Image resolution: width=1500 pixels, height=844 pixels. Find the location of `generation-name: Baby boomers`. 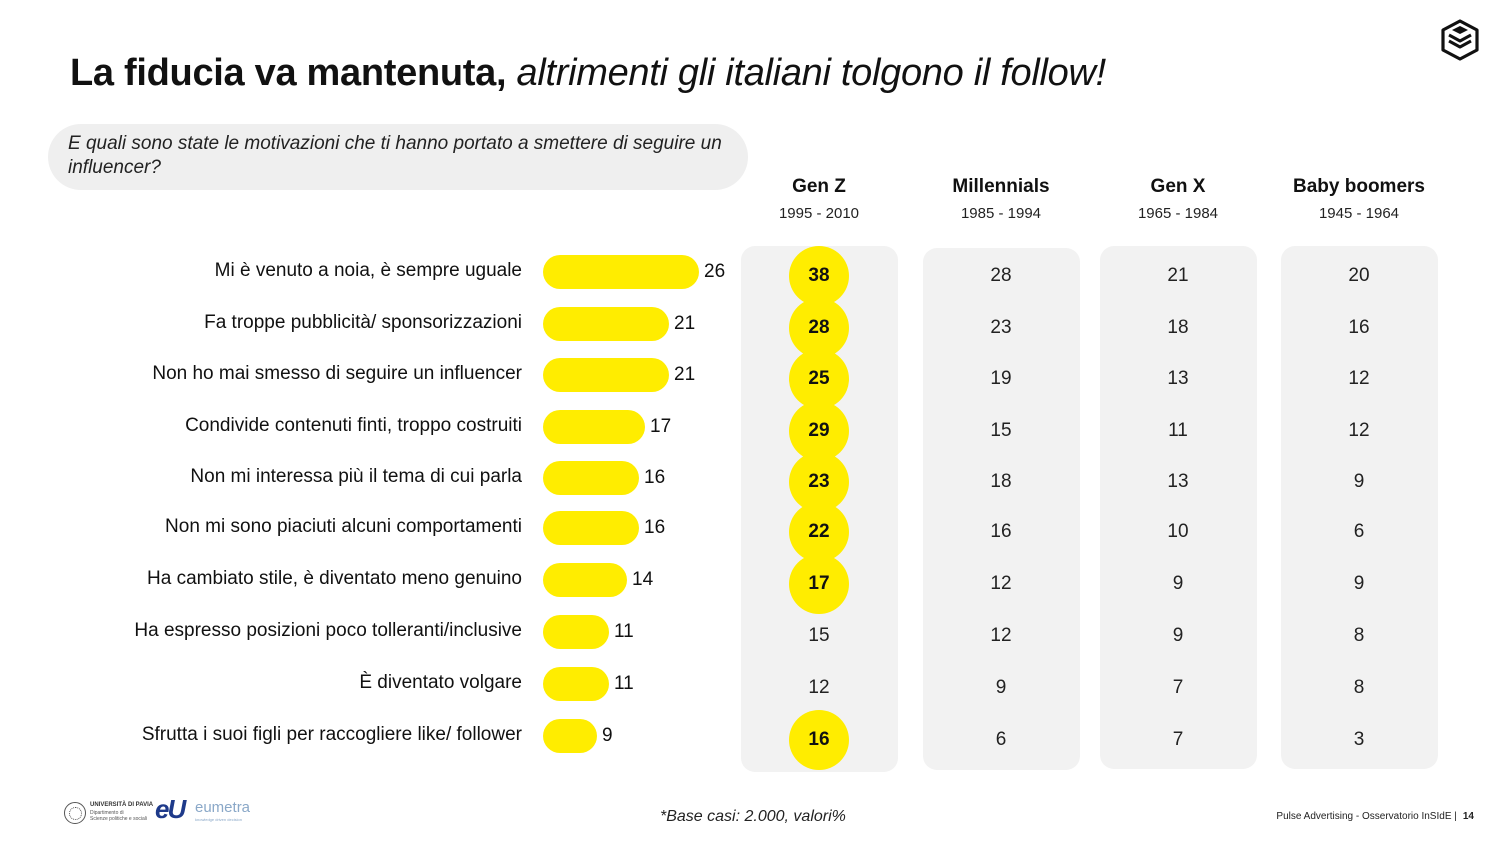

generation-name: Baby boomers is located at coordinates (1359, 186).